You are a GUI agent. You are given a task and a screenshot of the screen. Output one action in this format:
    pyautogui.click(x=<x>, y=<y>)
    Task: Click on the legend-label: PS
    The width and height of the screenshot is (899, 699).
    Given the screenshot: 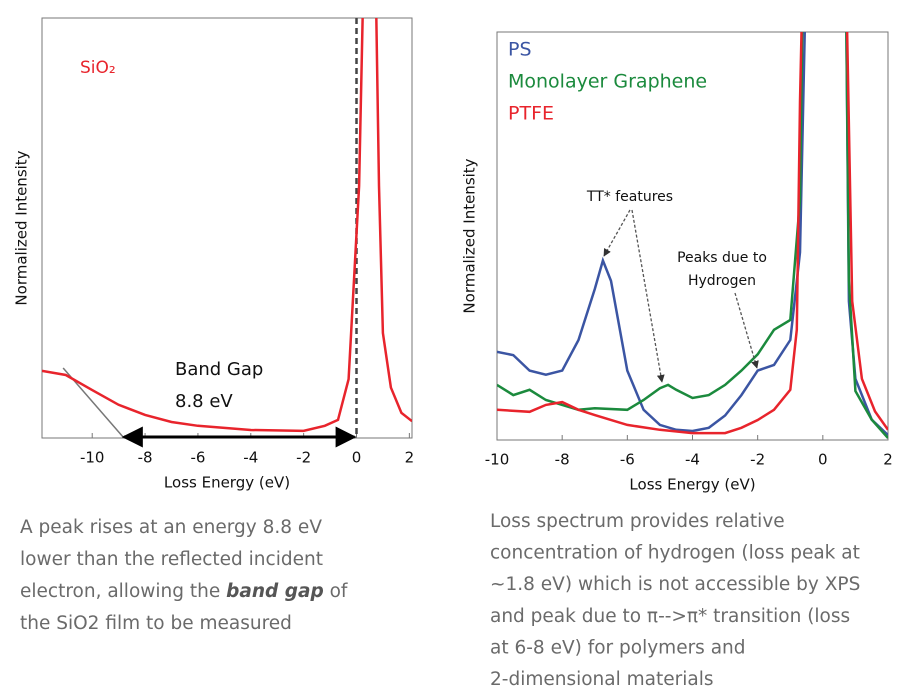 What is the action you would take?
    pyautogui.click(x=520, y=50)
    